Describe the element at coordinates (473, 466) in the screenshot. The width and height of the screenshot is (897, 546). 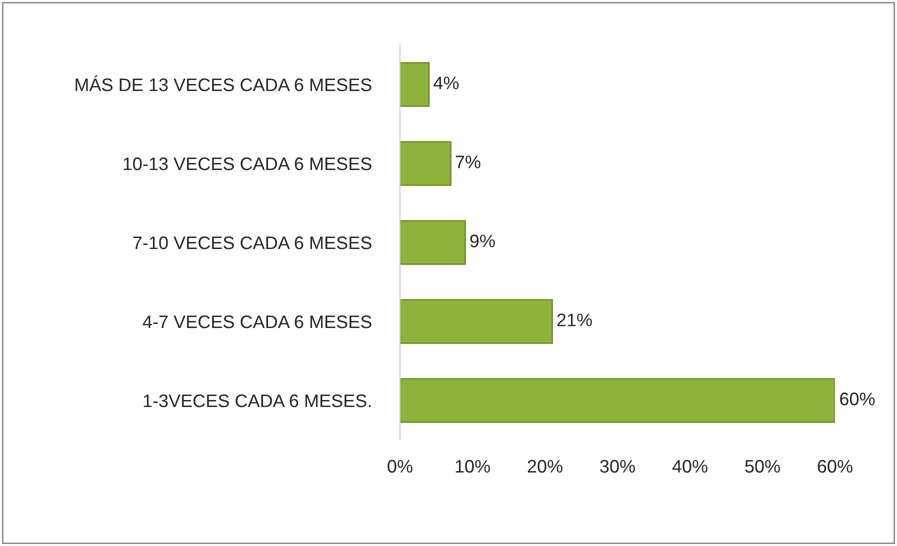
I see `x-tick-label: 10%` at that location.